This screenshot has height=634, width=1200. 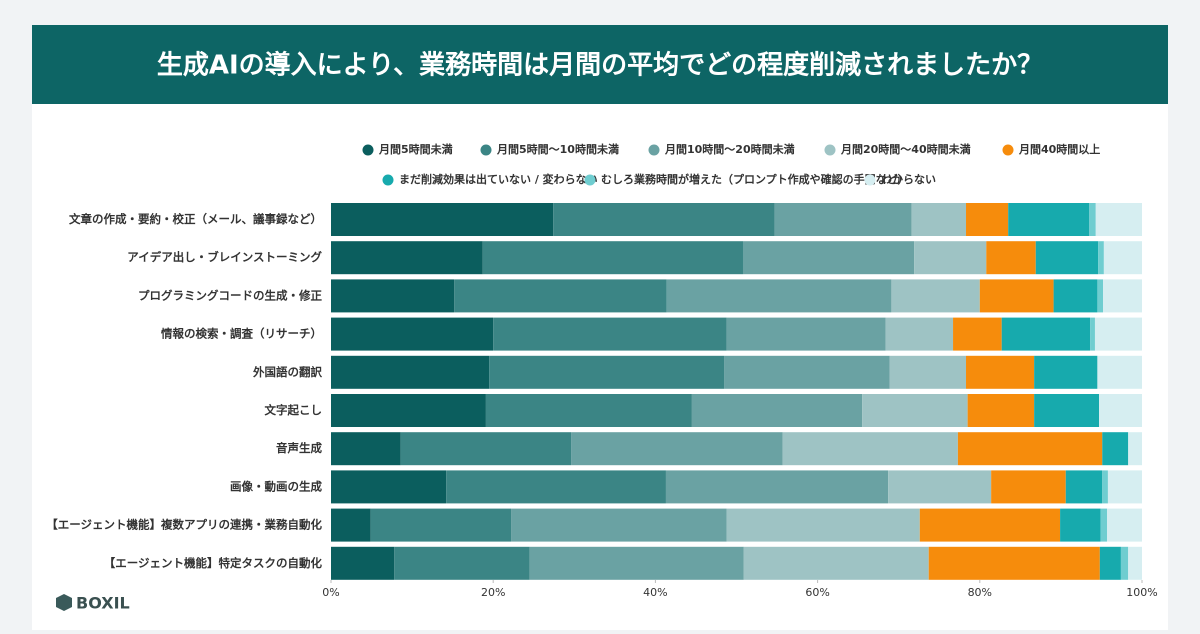 I want to click on x-tick-label: 40%, so click(x=655, y=592).